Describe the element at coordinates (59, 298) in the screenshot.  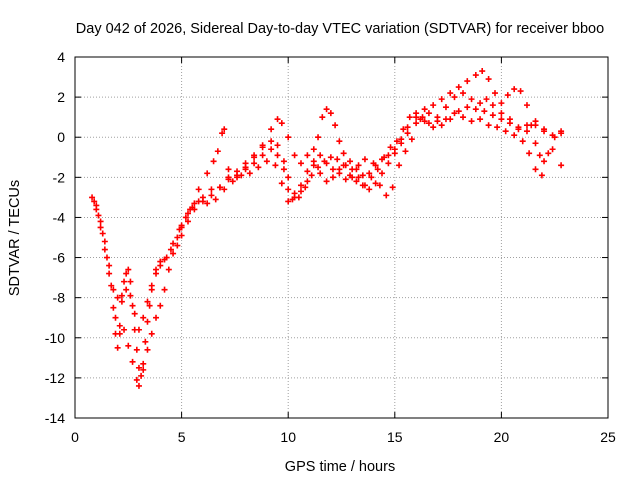
I see `y-tick-label: -8` at that location.